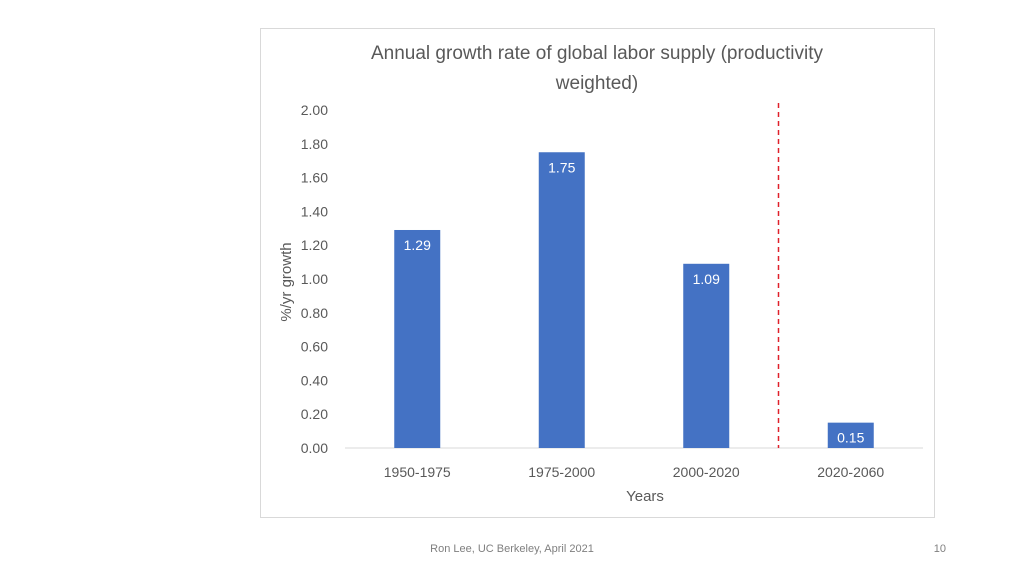 The image size is (1024, 576). What do you see at coordinates (314, 414) in the screenshot?
I see `y-tick-label: 0.20` at bounding box center [314, 414].